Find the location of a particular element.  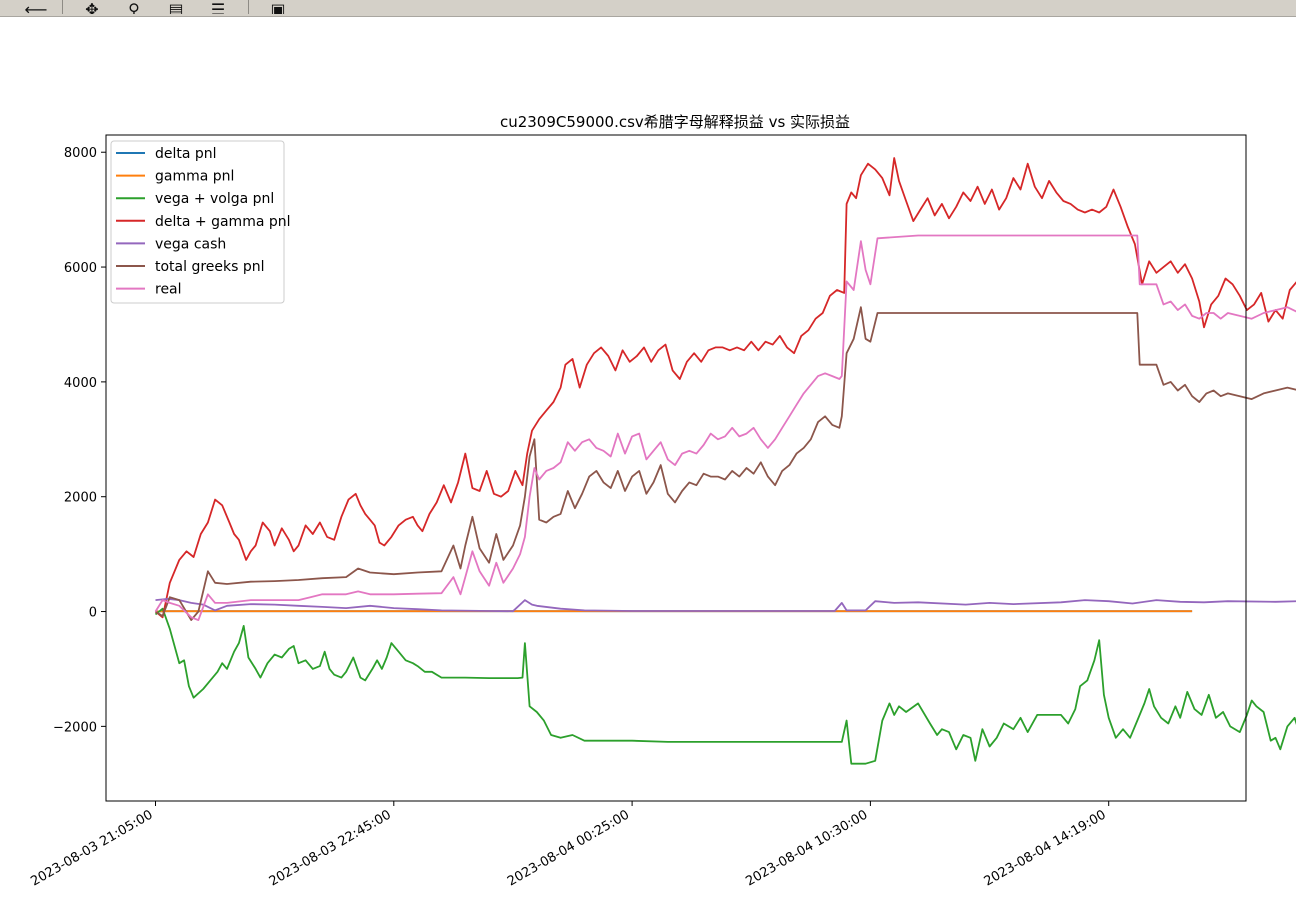

x-tick-label: 2023-08-04 00:25:00 is located at coordinates (568, 848).